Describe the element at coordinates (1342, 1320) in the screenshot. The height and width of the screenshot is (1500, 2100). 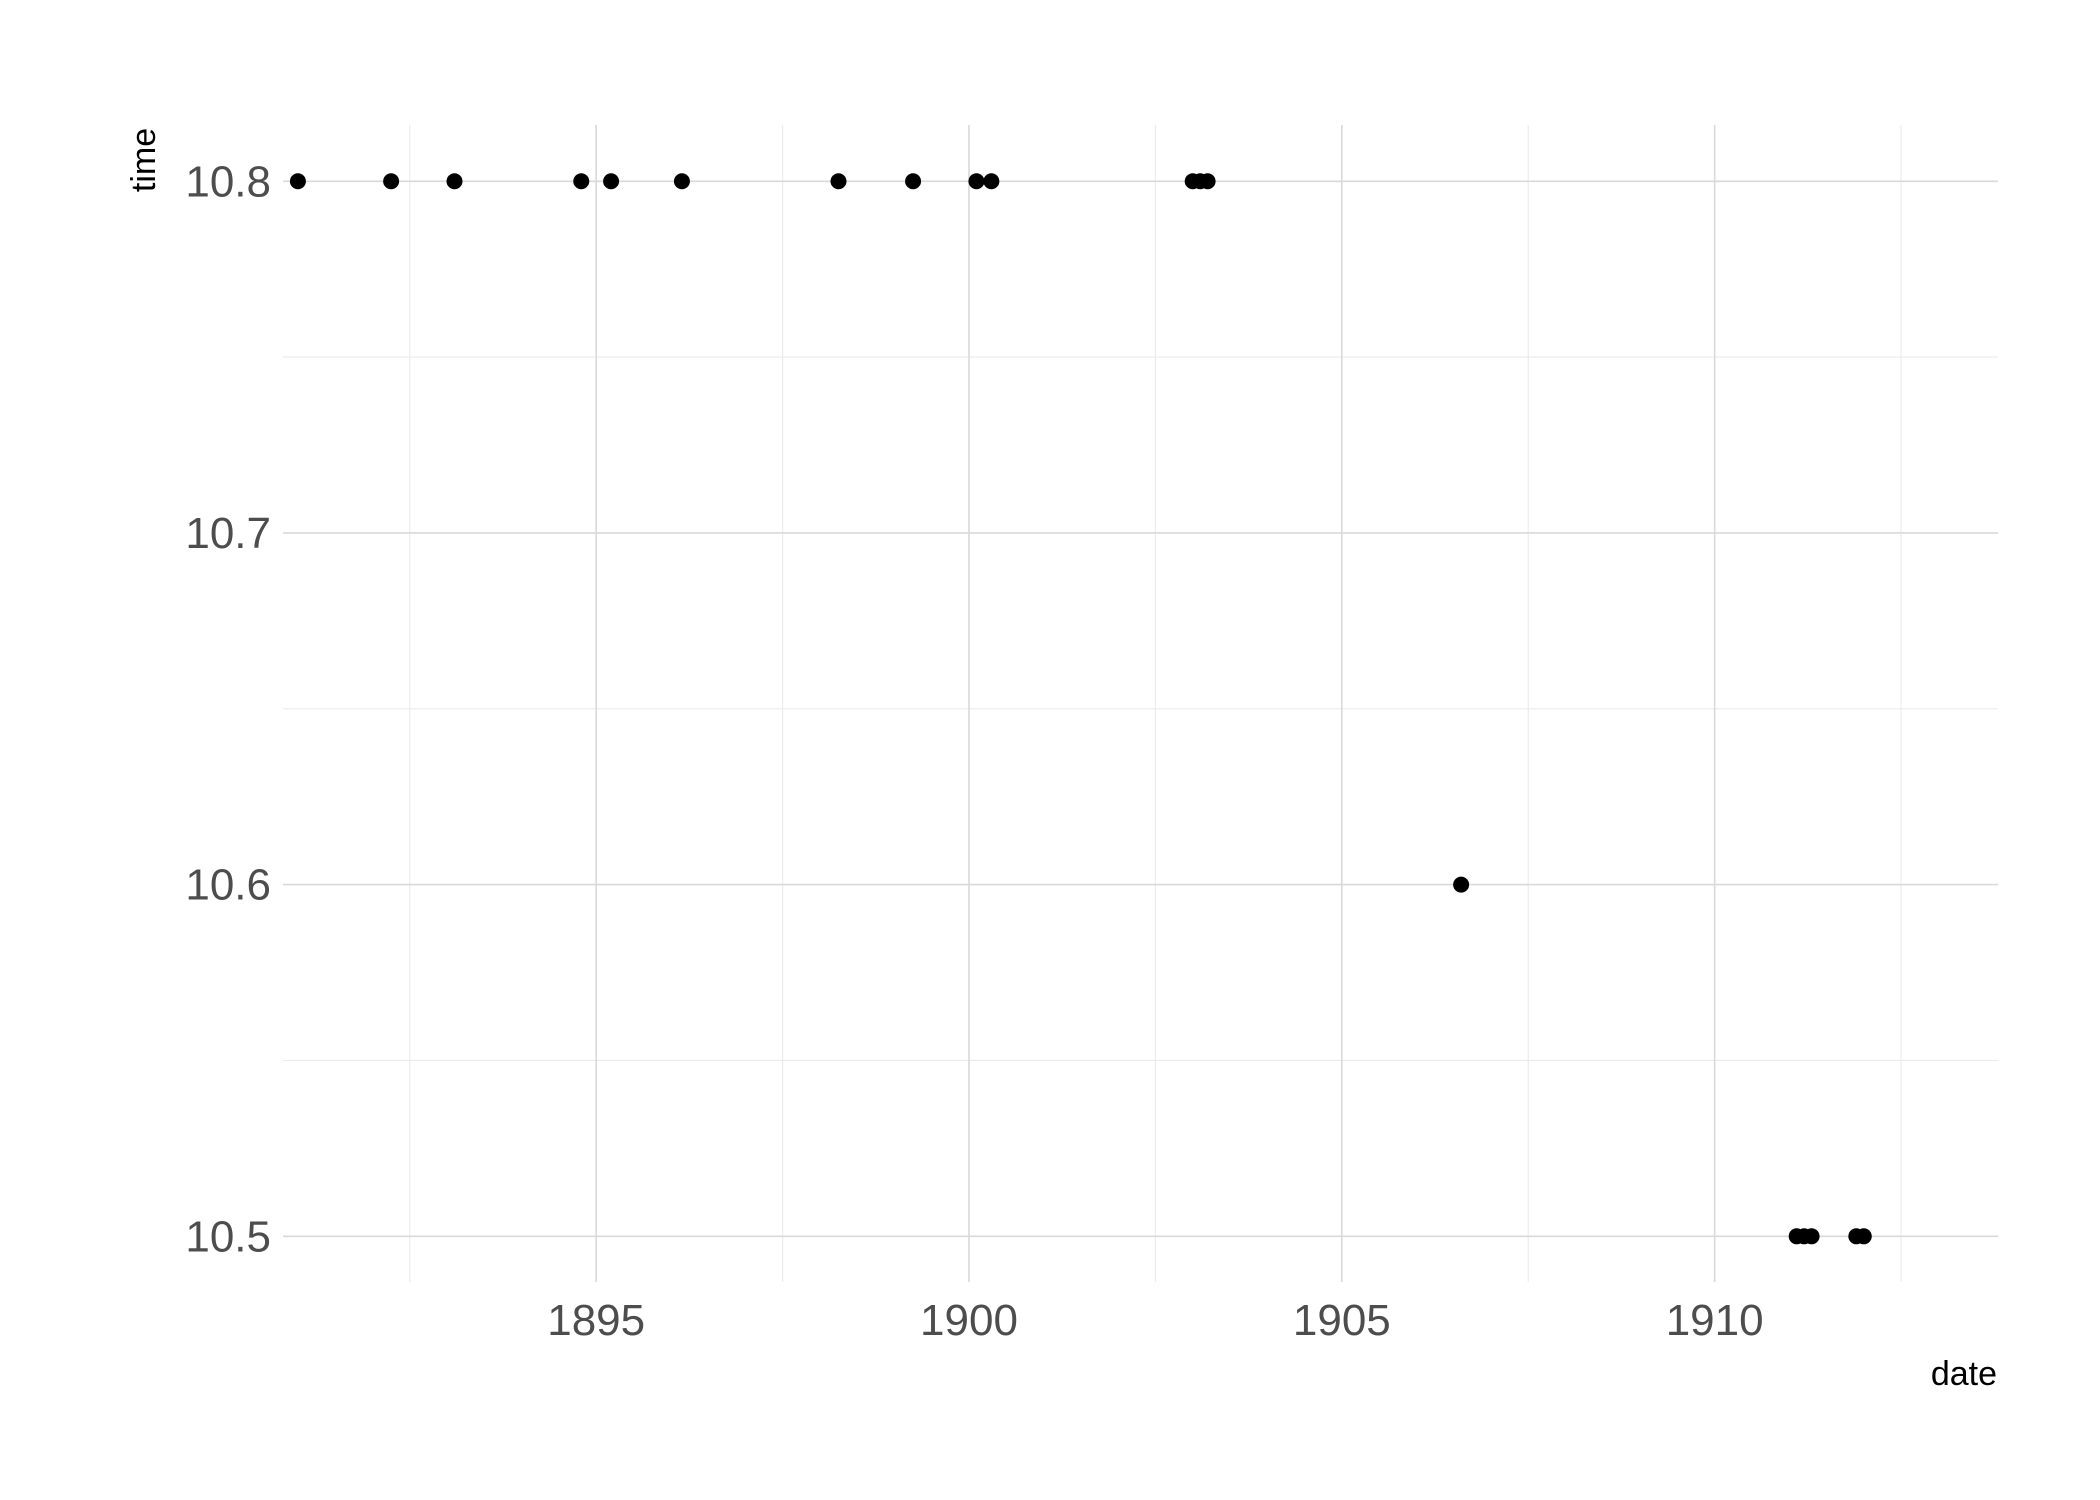
I see `x-tick-label: 1905` at that location.